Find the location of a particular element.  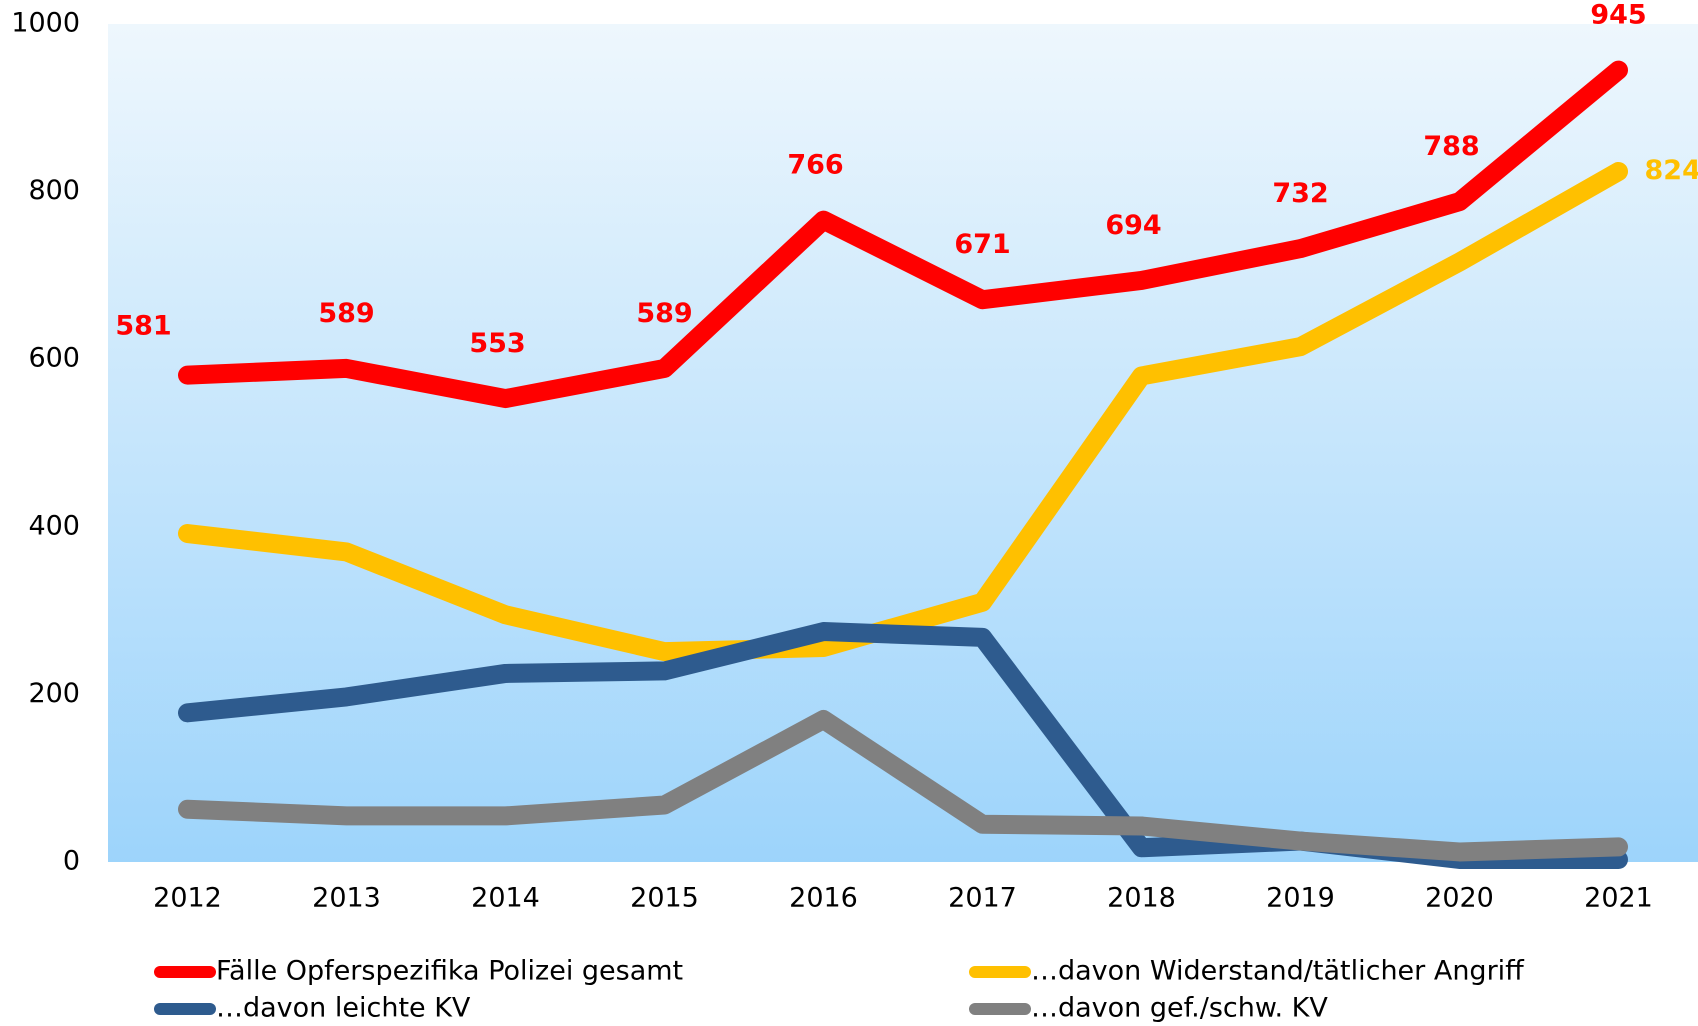

legend-label: …davon gef./schw. KV is located at coordinates (1179, 1008).